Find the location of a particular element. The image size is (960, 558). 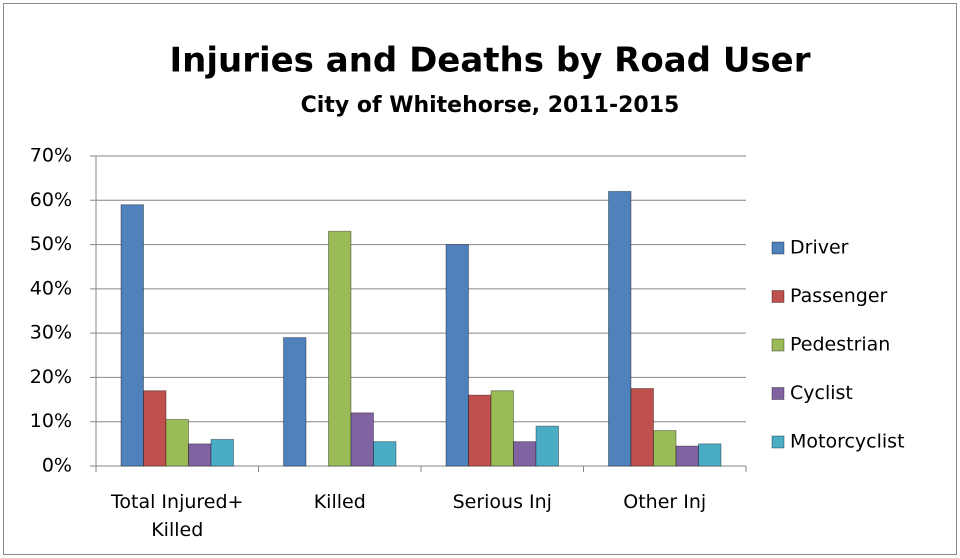

legend-label: Pedestrian is located at coordinates (840, 345).